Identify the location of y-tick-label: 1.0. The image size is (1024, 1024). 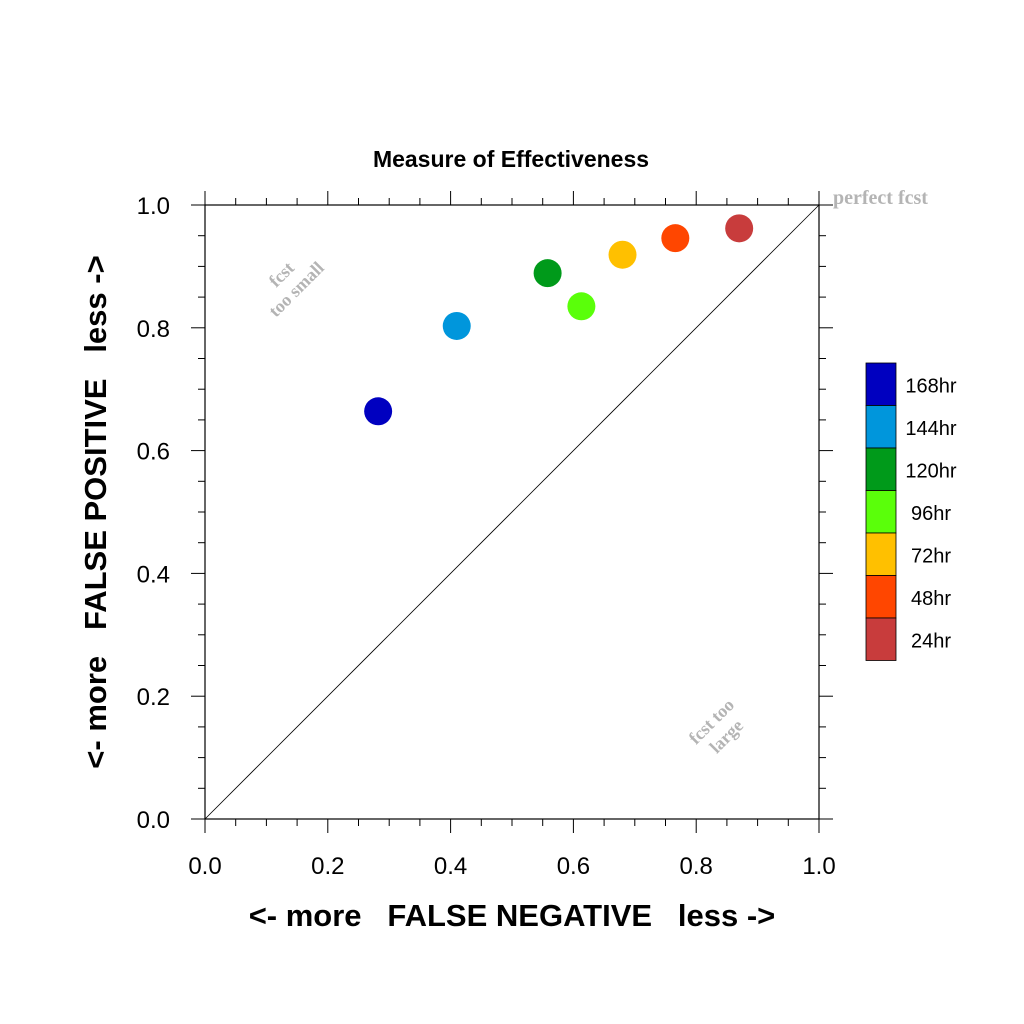
(153, 206).